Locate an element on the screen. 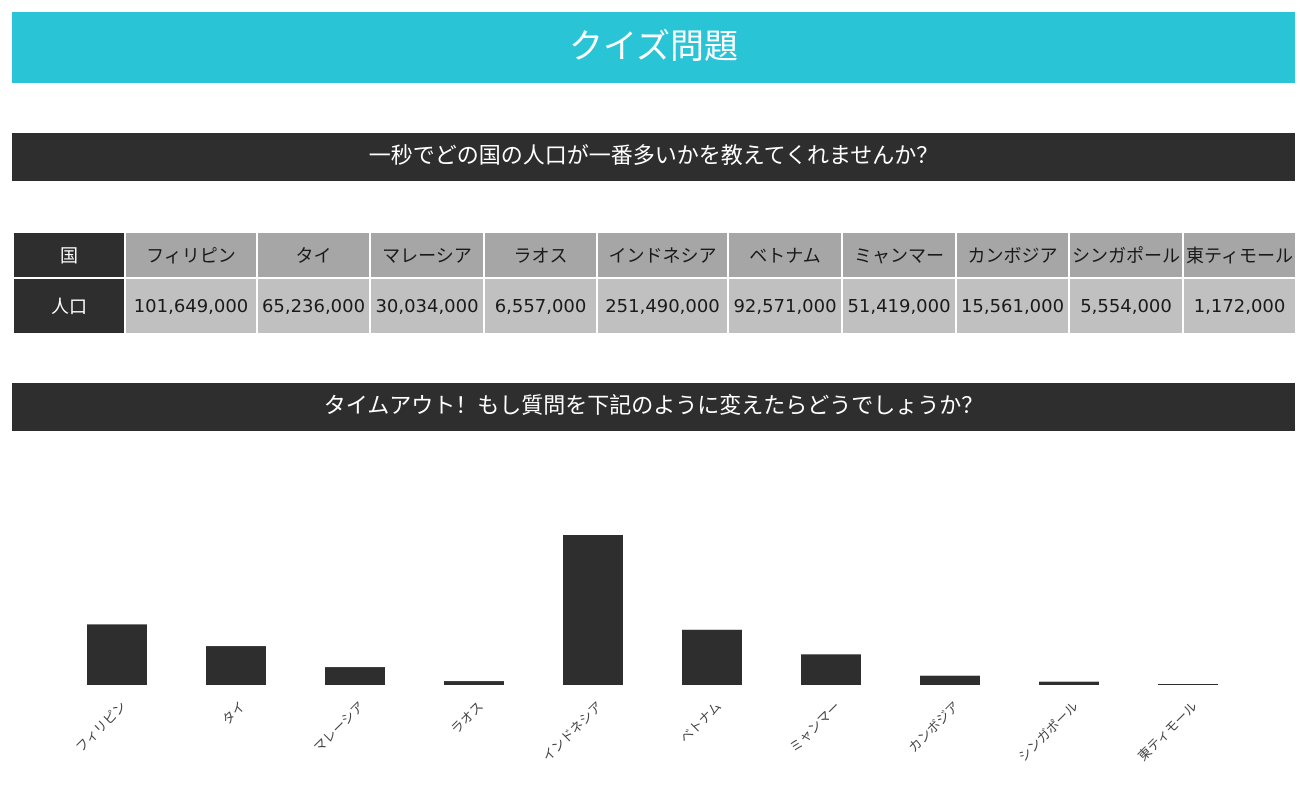 Image resolution: width=1300 pixels, height=795 pixels. x-tick-label: 東ティモール is located at coordinates (1168, 732).